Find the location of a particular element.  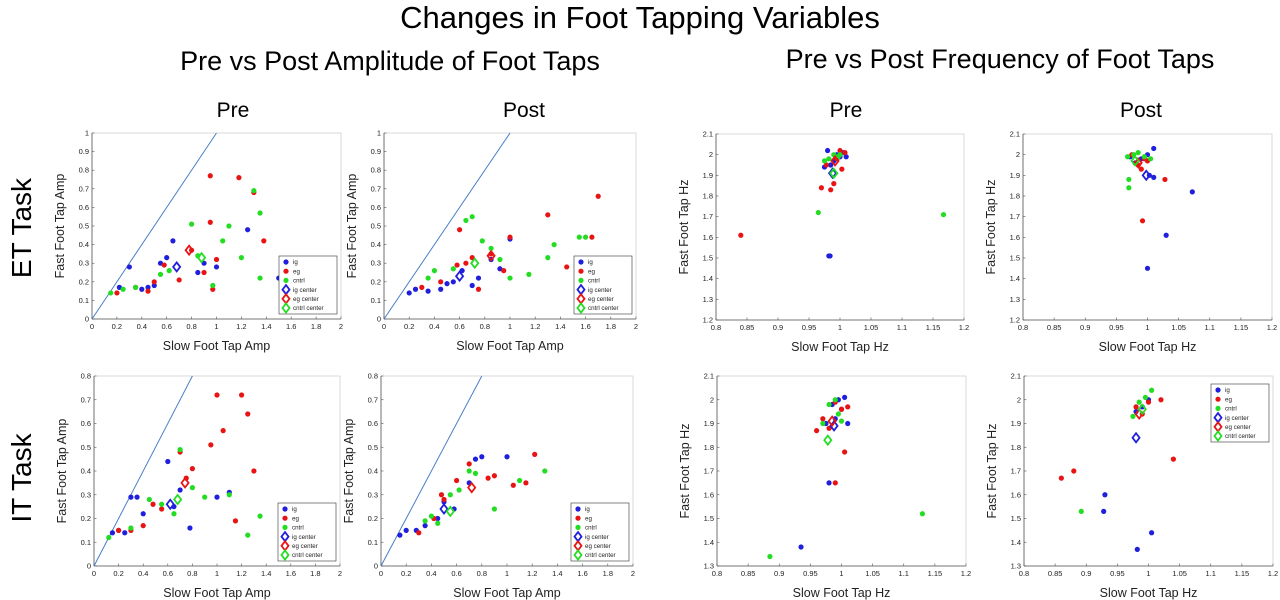

y-tick-label: 0.2 is located at coordinates (84, 281).